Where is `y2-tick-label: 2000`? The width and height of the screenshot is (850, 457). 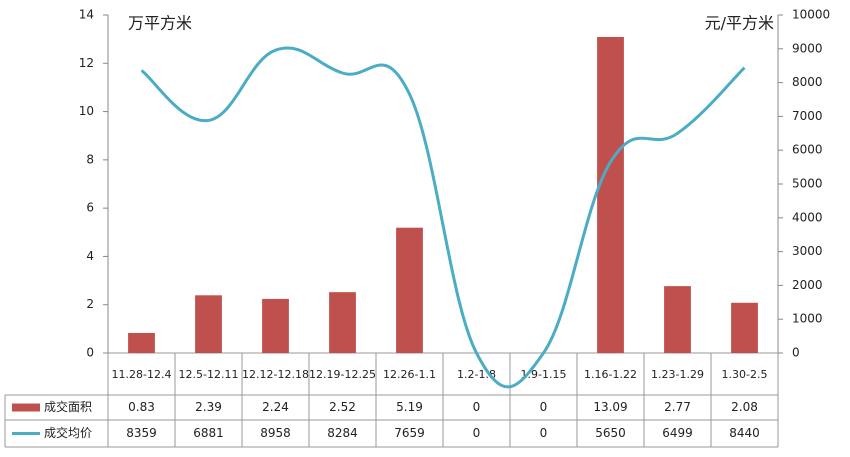
y2-tick-label: 2000 is located at coordinates (807, 285).